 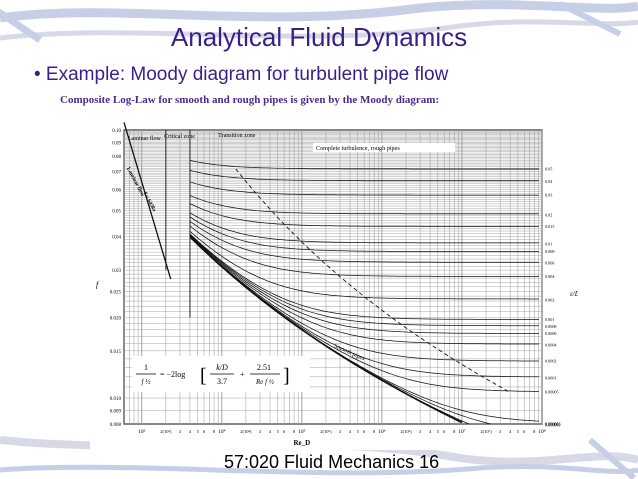 What do you see at coordinates (116, 318) in the screenshot?
I see `y-tick-label: 0.020` at bounding box center [116, 318].